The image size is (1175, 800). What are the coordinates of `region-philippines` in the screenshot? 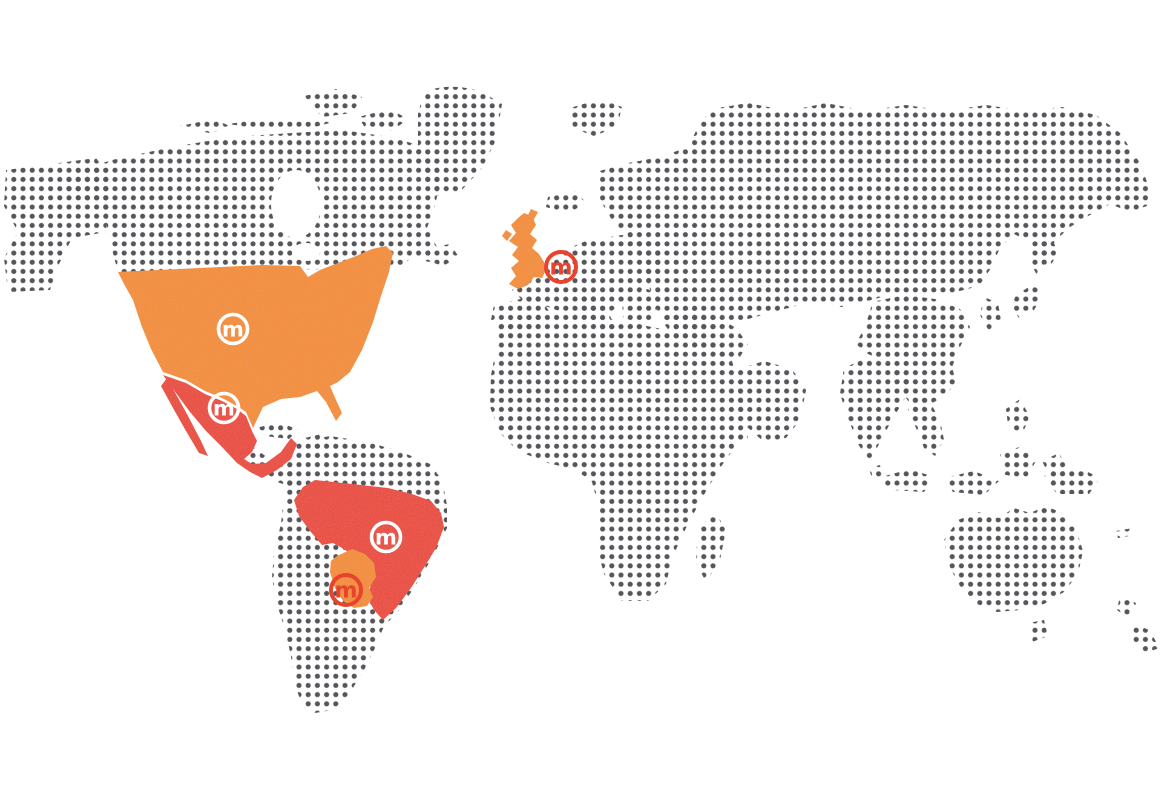 It's located at (1018, 417).